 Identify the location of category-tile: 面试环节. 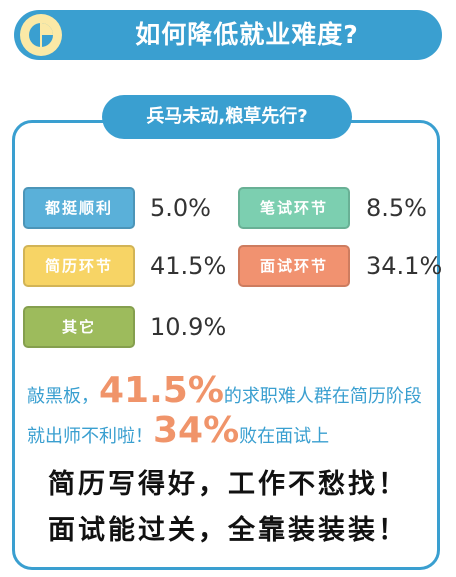
(294, 266).